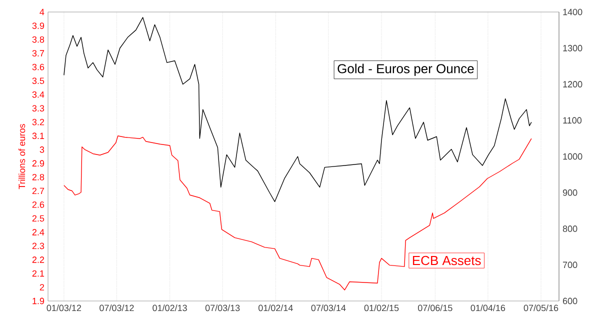  I want to click on y2-tick-label: 700, so click(570, 265).